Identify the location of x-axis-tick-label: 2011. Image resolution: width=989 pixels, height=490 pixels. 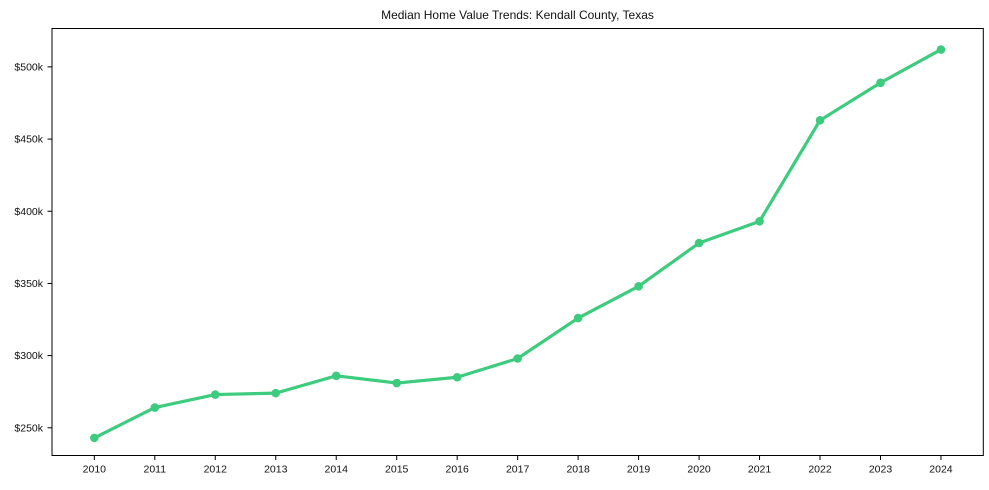
(155, 470).